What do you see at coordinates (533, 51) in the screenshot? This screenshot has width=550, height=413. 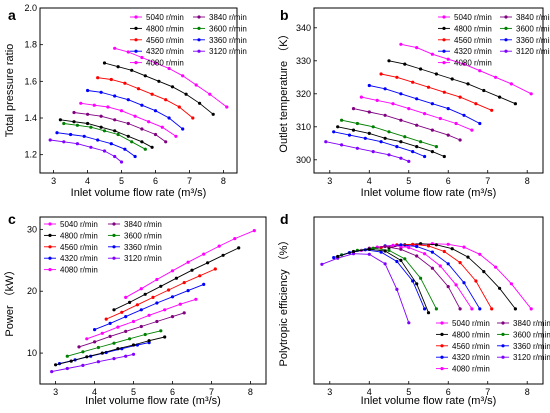 I see `legend-label: 3120 r/min` at bounding box center [533, 51].